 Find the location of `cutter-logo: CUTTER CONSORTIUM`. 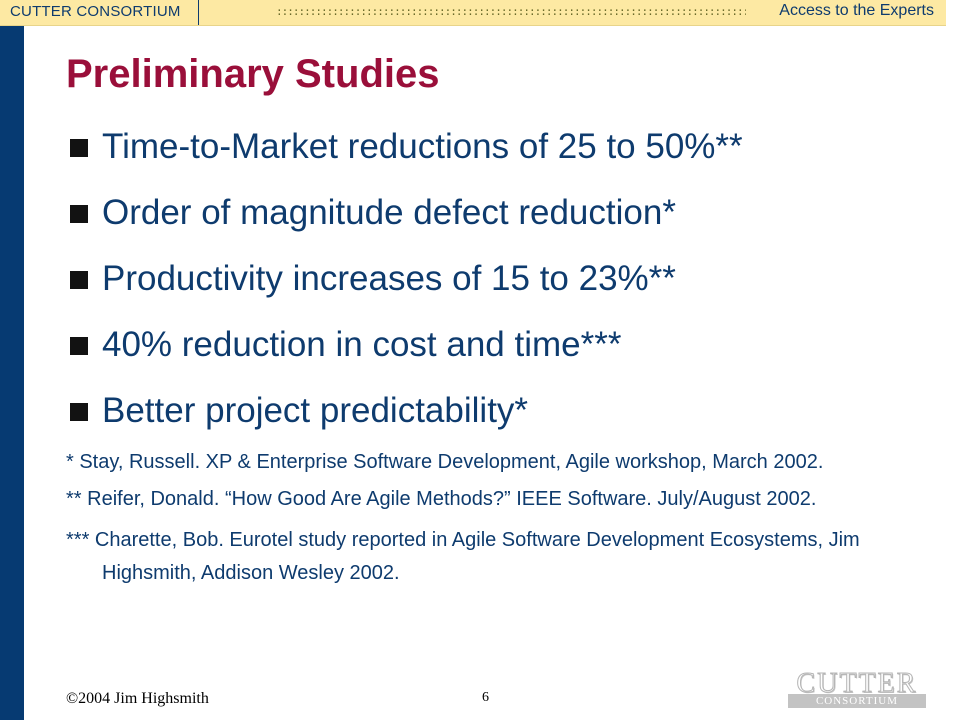

cutter-logo: CUTTER CONSORTIUM is located at coordinates (857, 688).